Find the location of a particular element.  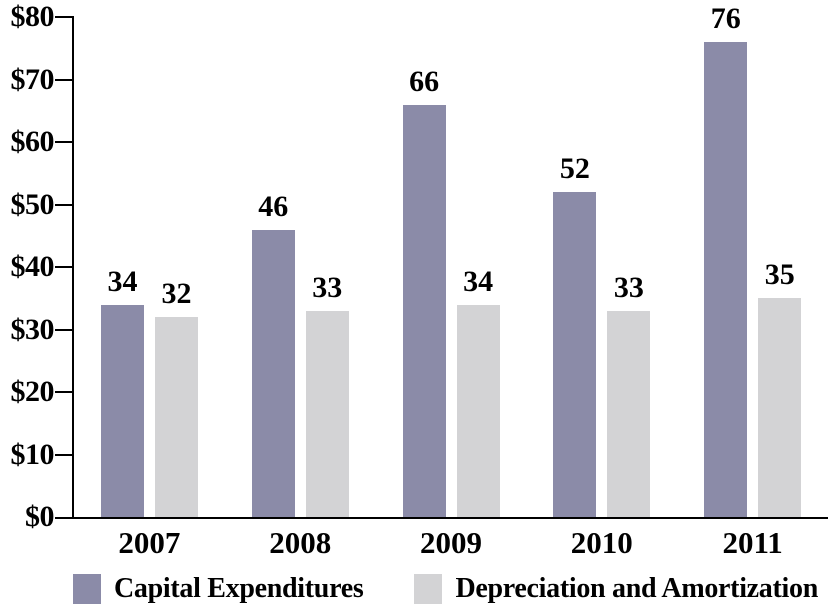

x-axis-tick-label: 2008 is located at coordinates (300, 542).